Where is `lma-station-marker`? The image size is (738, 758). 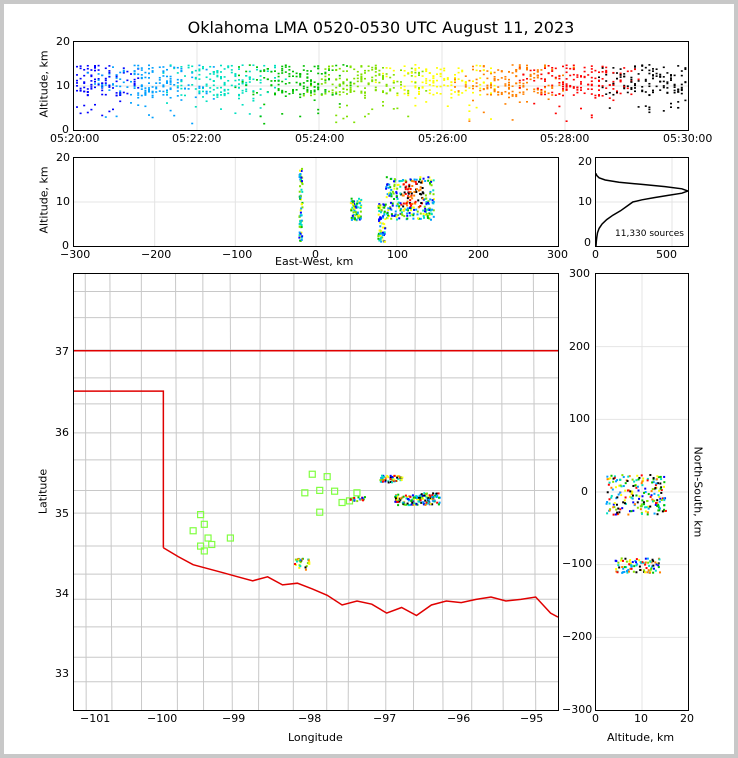
lma-station-marker is located at coordinates (320, 490).